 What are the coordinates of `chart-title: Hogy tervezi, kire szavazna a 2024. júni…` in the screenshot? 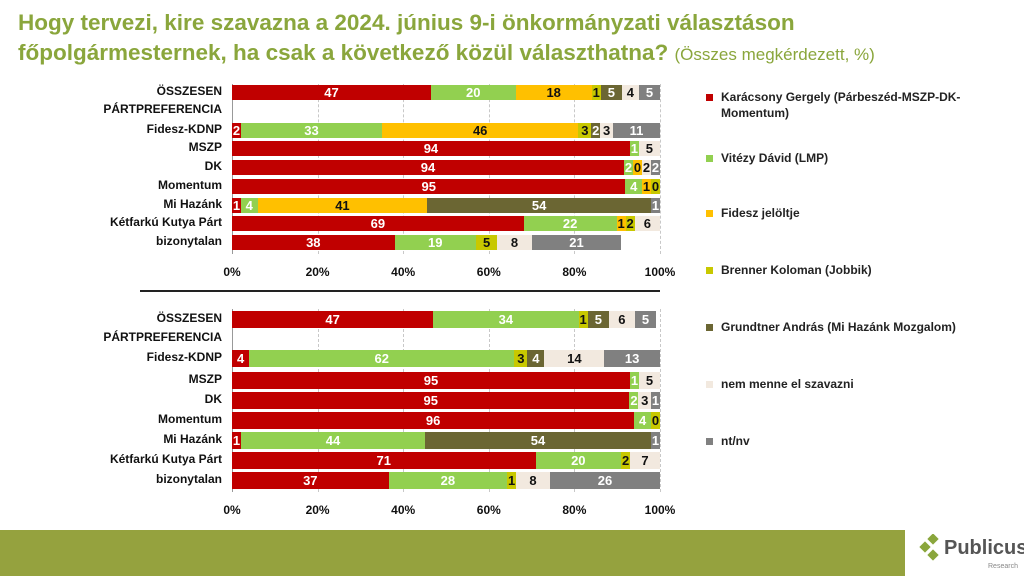 It's located at (513, 39).